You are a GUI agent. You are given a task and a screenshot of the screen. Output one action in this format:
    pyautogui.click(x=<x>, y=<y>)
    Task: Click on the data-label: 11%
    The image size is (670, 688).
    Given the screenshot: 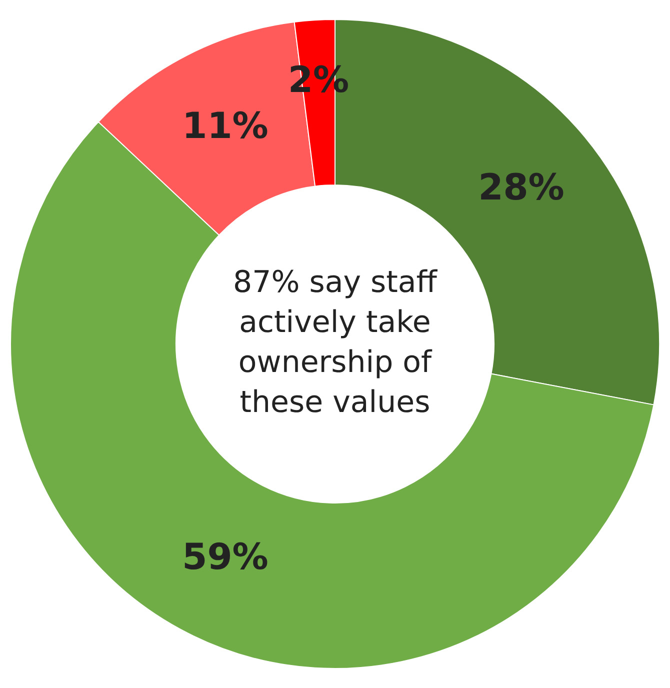 What is the action you would take?
    pyautogui.click(x=225, y=126)
    